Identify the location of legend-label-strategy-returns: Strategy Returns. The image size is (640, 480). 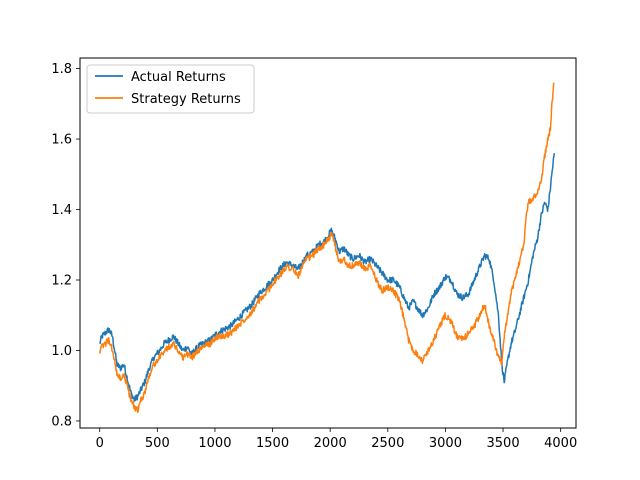
(186, 99).